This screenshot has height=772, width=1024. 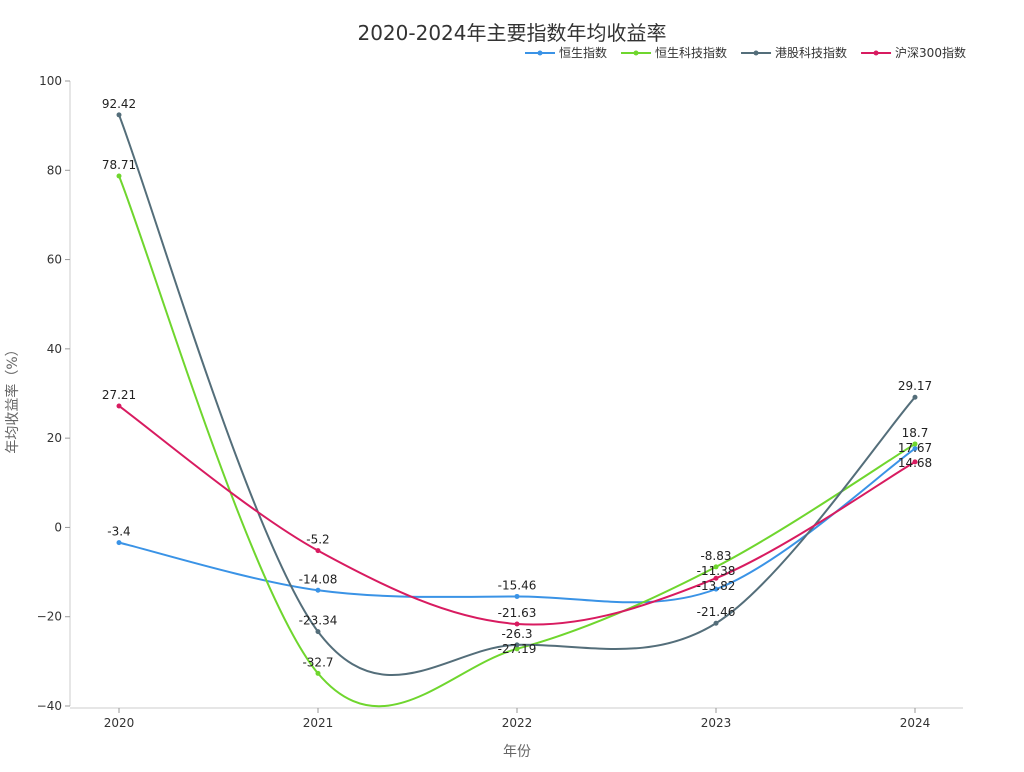 I want to click on legend-item: 恒生指数, so click(x=566, y=52).